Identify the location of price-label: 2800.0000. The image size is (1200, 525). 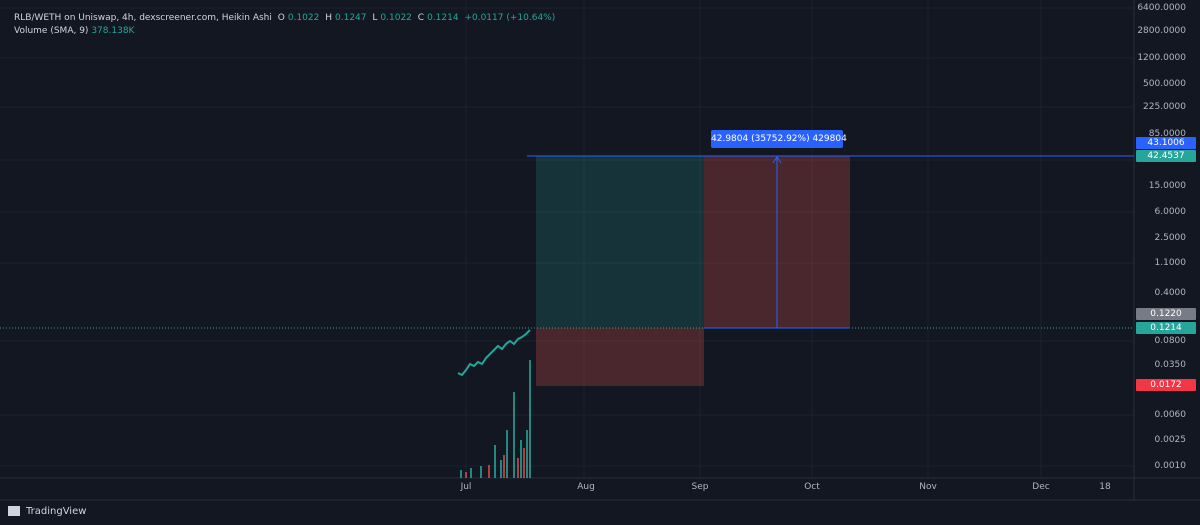
(1161, 31).